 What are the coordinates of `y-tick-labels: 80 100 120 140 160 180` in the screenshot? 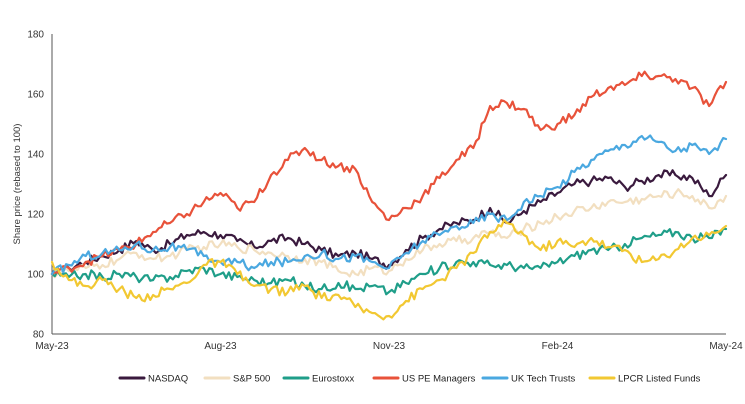 It's located at (35, 185).